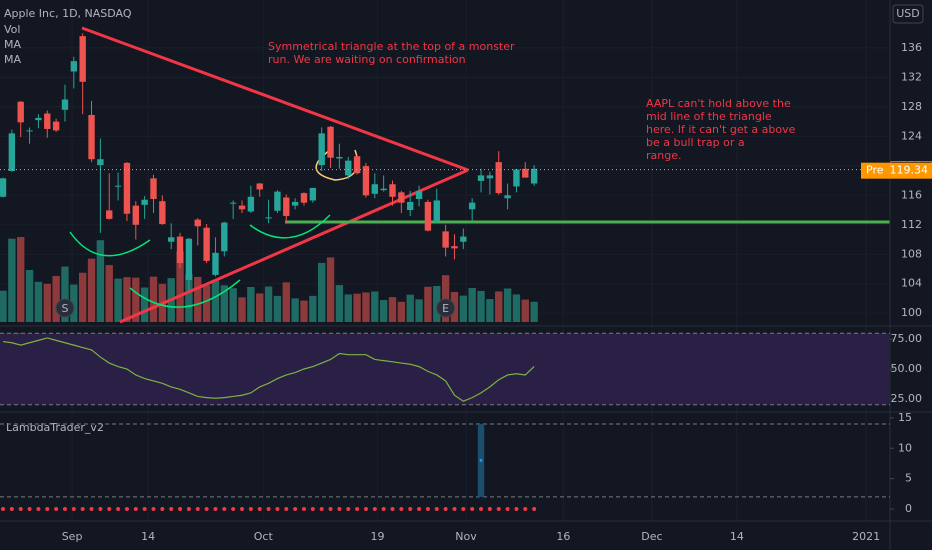  What do you see at coordinates (466, 536) in the screenshot?
I see `x-tick-label: Nov` at bounding box center [466, 536].